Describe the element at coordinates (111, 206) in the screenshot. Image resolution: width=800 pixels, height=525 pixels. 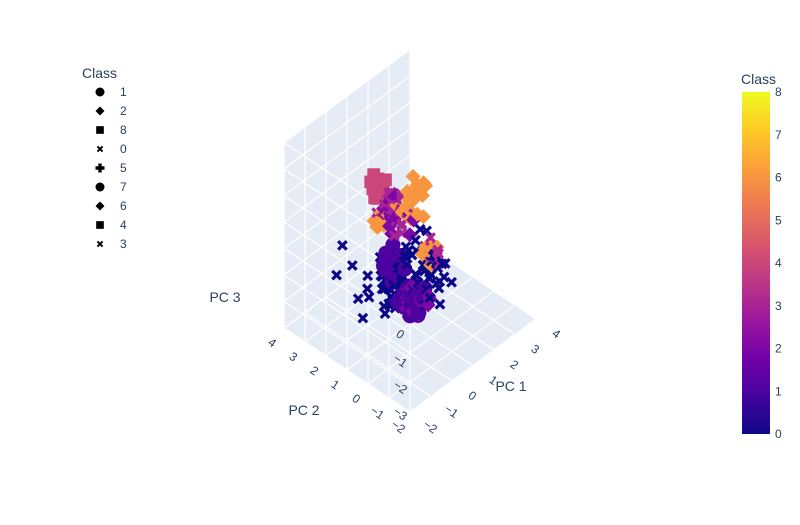
I see `legend-item: 6` at that location.